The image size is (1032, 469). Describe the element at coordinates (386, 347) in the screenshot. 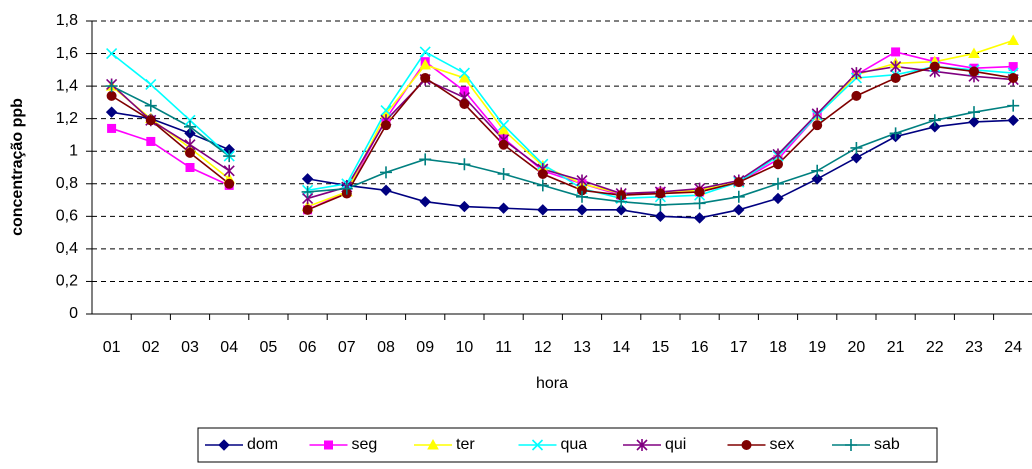

I see `x-tick-label: 08` at that location.